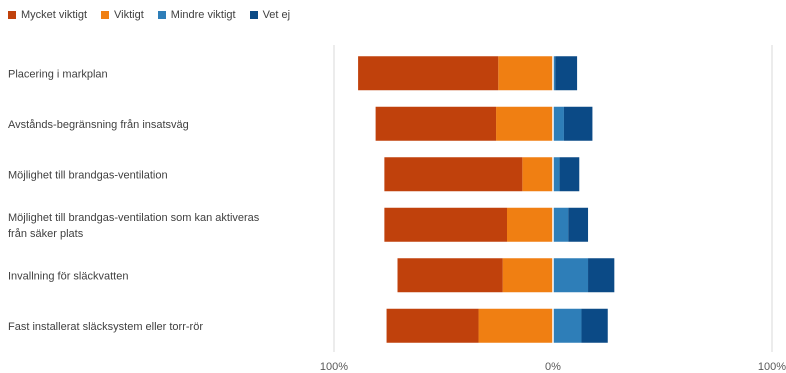  Describe the element at coordinates (58, 74) in the screenshot. I see `category-label: Placering i markplan` at that location.